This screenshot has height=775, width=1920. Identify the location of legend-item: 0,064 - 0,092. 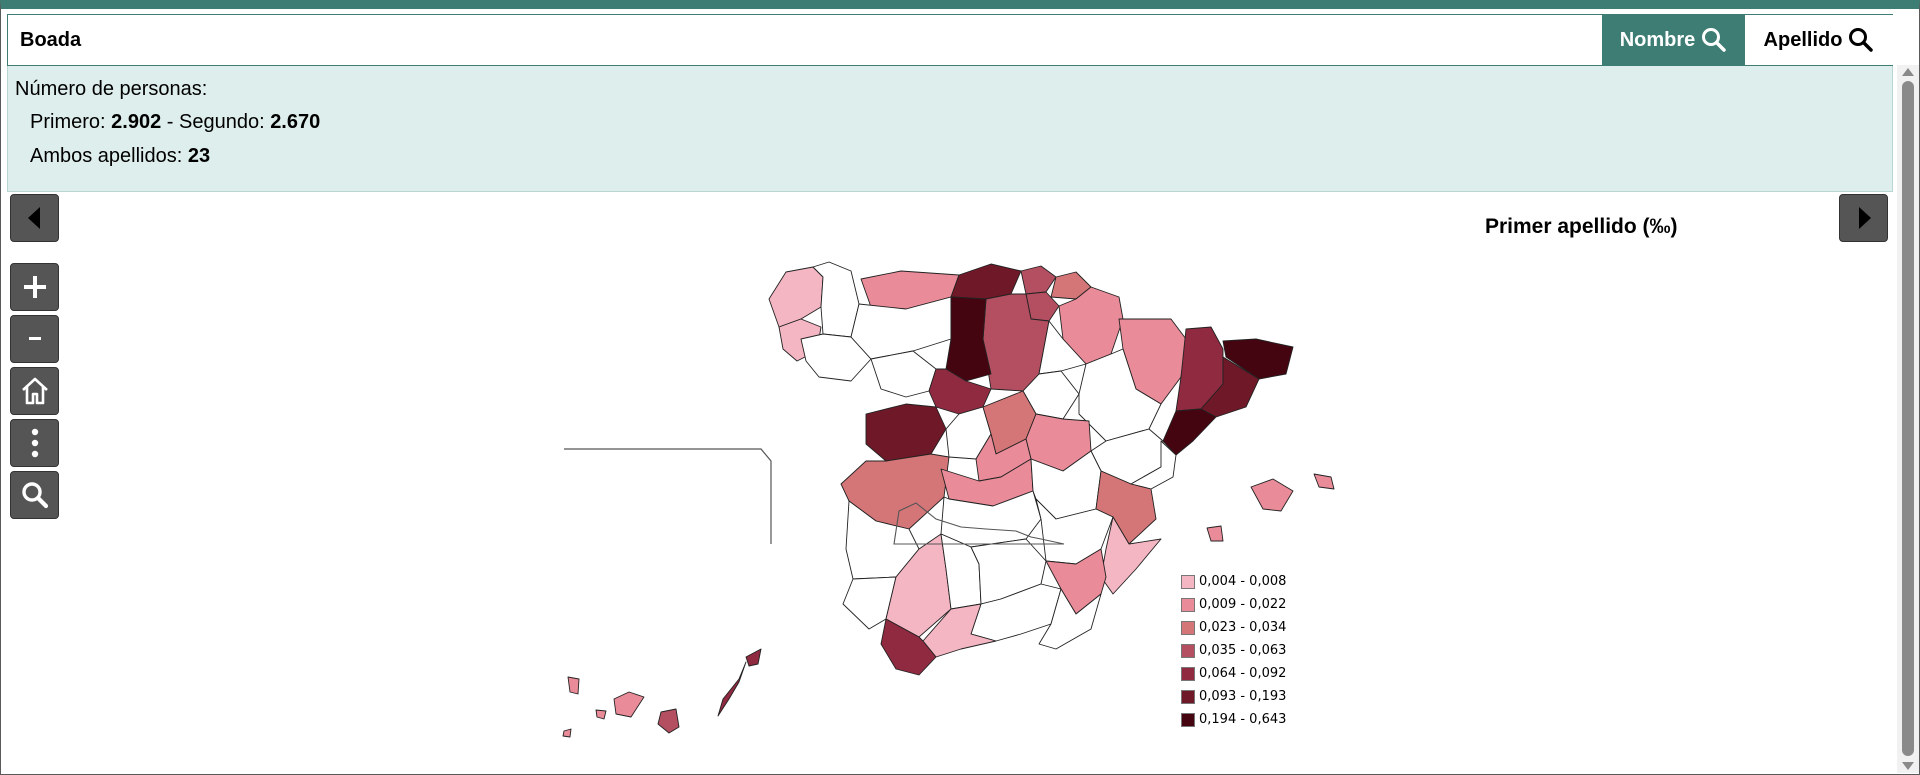
(1233, 673).